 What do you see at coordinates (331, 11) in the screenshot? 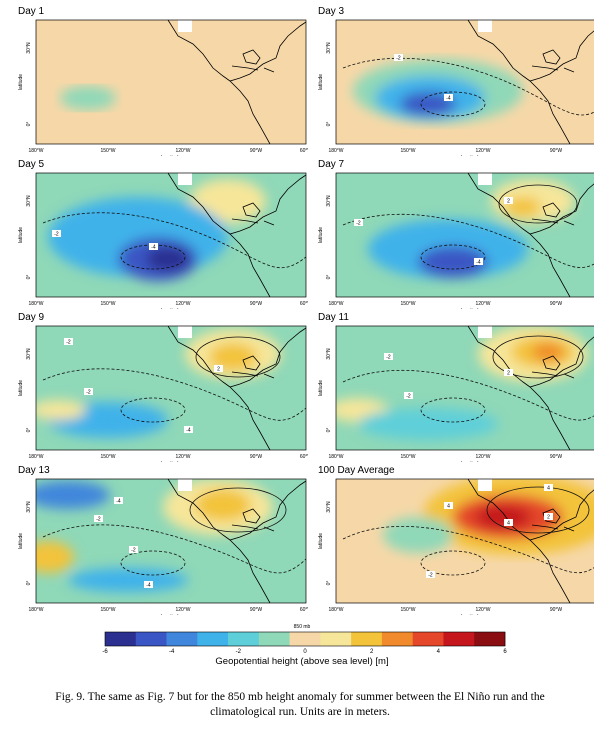
I see `panel-title: Day 3` at bounding box center [331, 11].